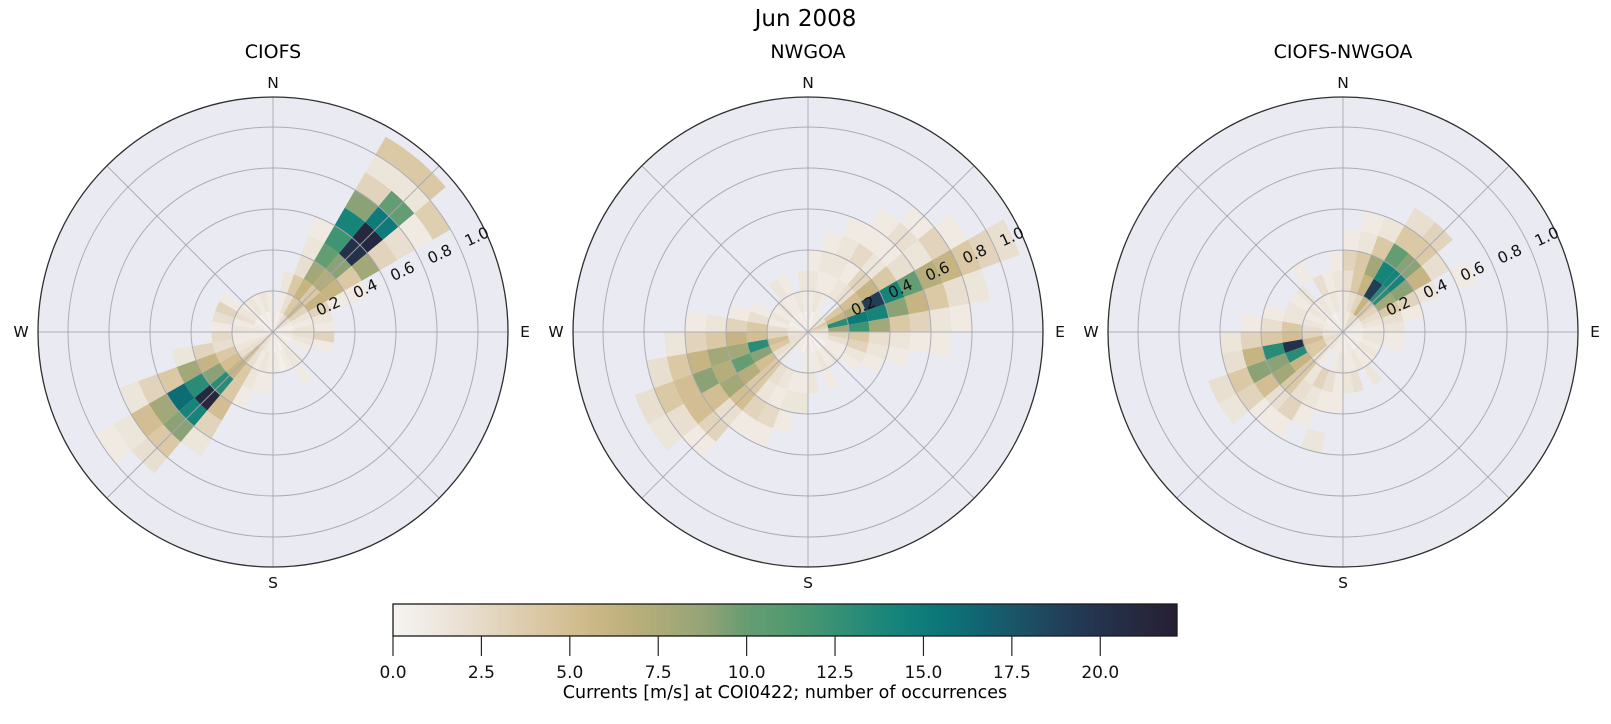 Image resolution: width=1611 pixels, height=724 pixels. Describe the element at coordinates (1343, 583) in the screenshot. I see `compass-label-s: S` at that location.